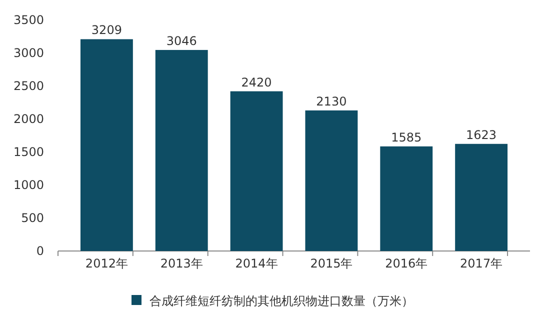 The image size is (545, 331). Describe the element at coordinates (28, 19) in the screenshot. I see `y-tick-label: 3500` at that location.